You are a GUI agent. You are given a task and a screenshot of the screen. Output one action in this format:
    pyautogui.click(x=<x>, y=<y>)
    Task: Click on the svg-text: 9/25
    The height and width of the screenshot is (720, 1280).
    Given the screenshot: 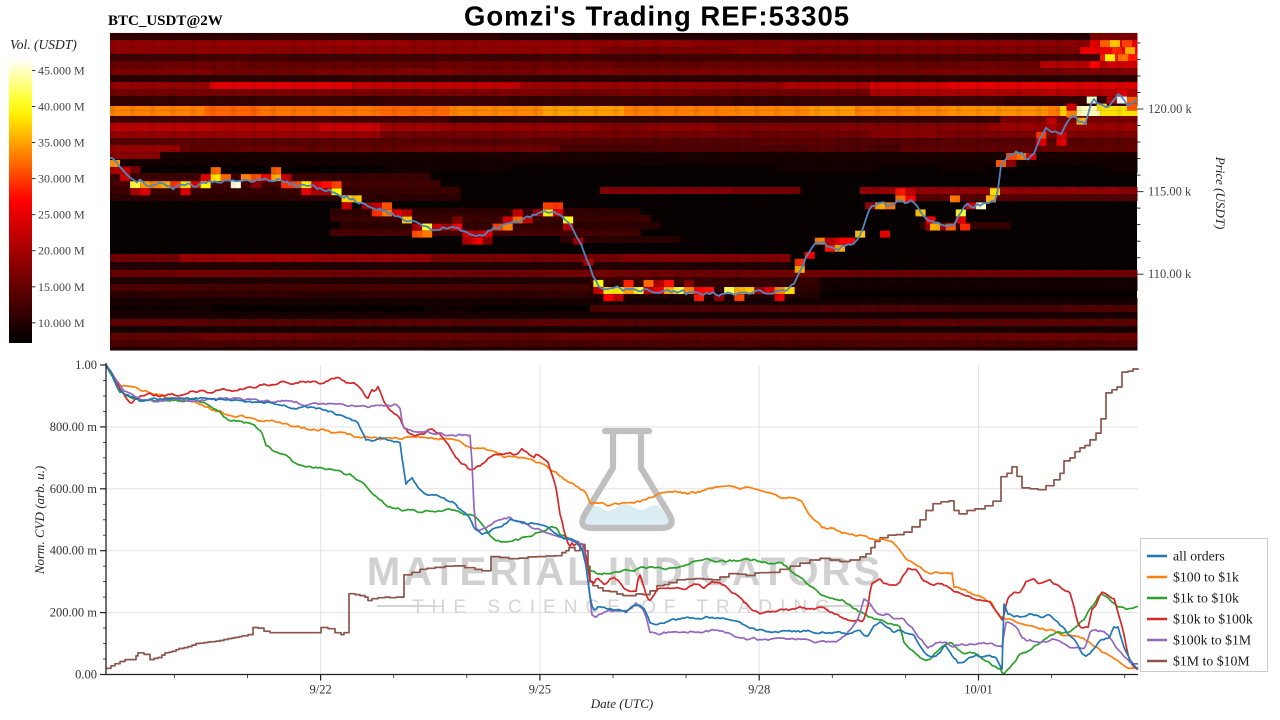 What is the action you would take?
    pyautogui.click(x=540, y=690)
    